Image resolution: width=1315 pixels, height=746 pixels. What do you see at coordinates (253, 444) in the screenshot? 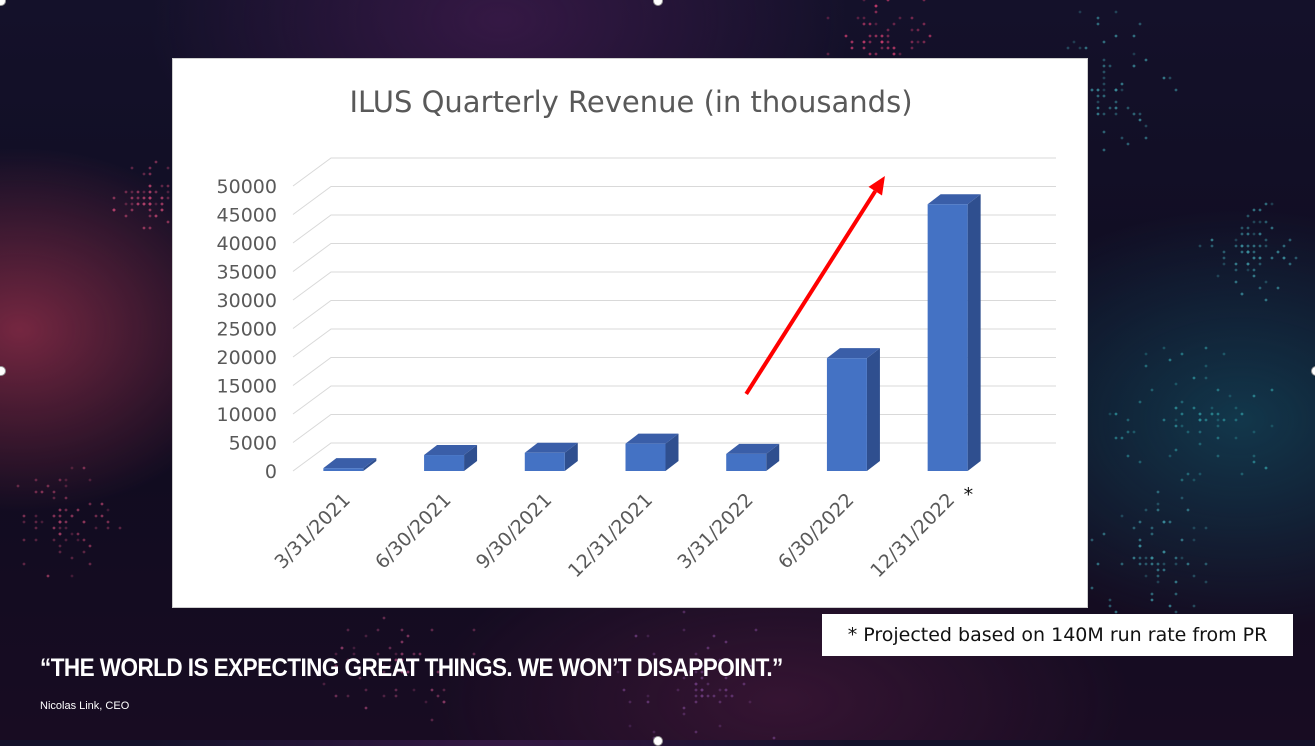
I see `y-tick-label: 5000` at bounding box center [253, 444].